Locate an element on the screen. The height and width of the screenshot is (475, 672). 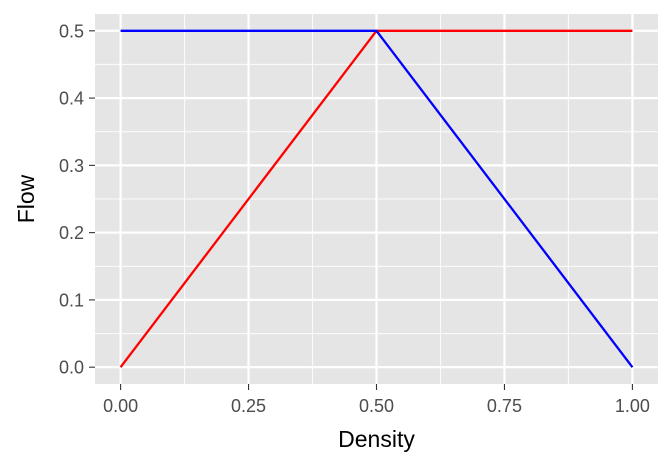
x-tick-label: 0.00 is located at coordinates (120, 406).